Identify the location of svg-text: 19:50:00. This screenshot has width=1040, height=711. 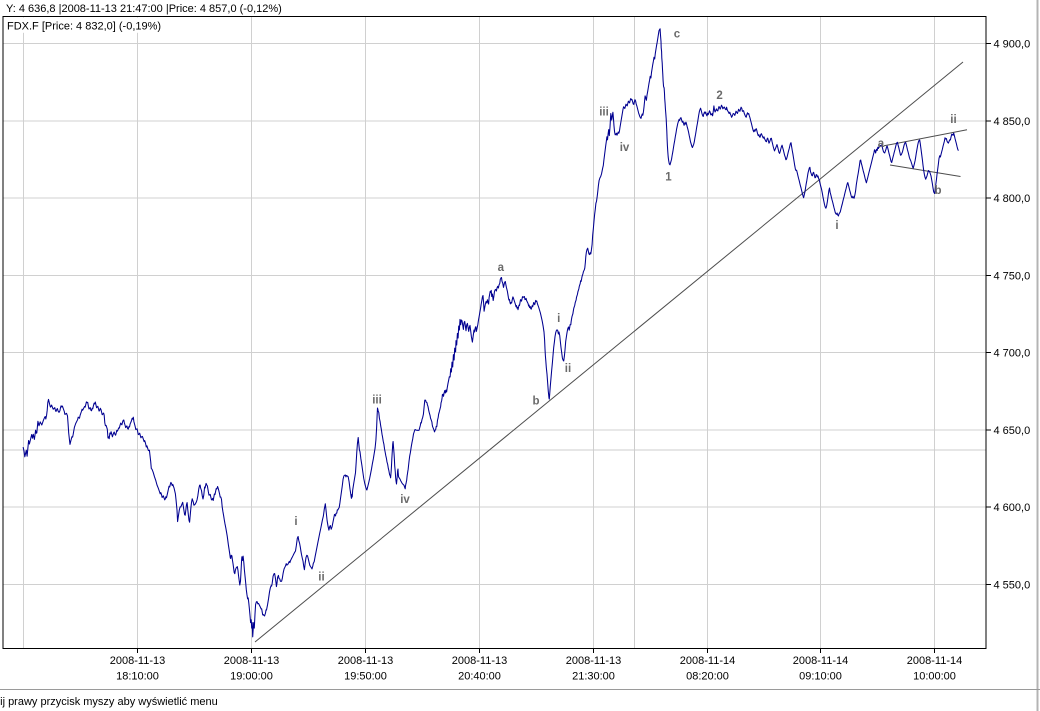
(365, 677).